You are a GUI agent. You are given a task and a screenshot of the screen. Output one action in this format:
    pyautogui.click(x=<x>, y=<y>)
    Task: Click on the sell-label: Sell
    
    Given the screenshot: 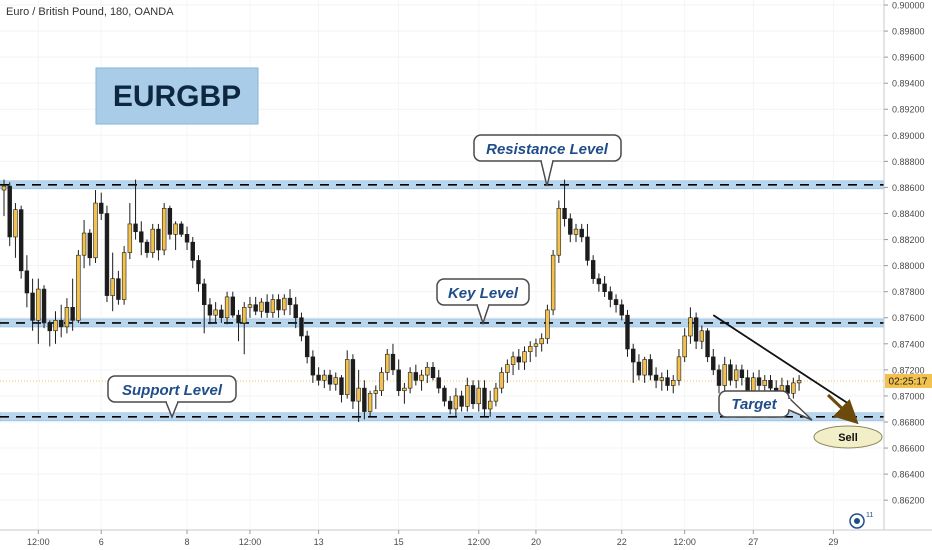 What is the action you would take?
    pyautogui.click(x=848, y=438)
    